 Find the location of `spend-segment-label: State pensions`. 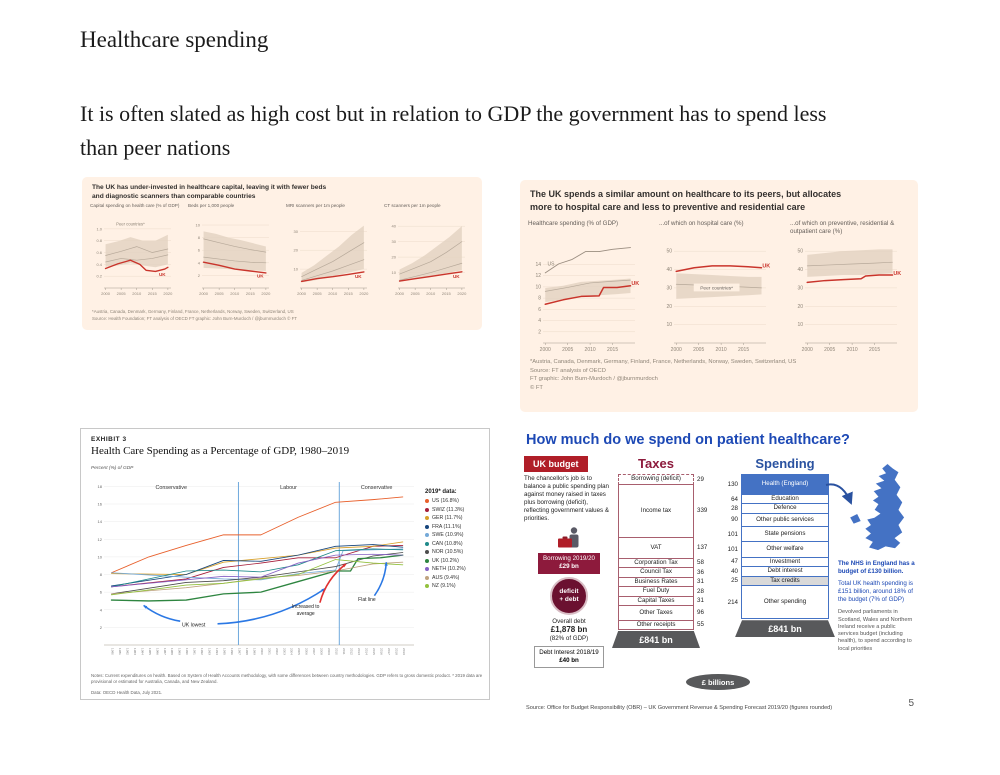

spend-segment-label: State pensions is located at coordinates (785, 534).